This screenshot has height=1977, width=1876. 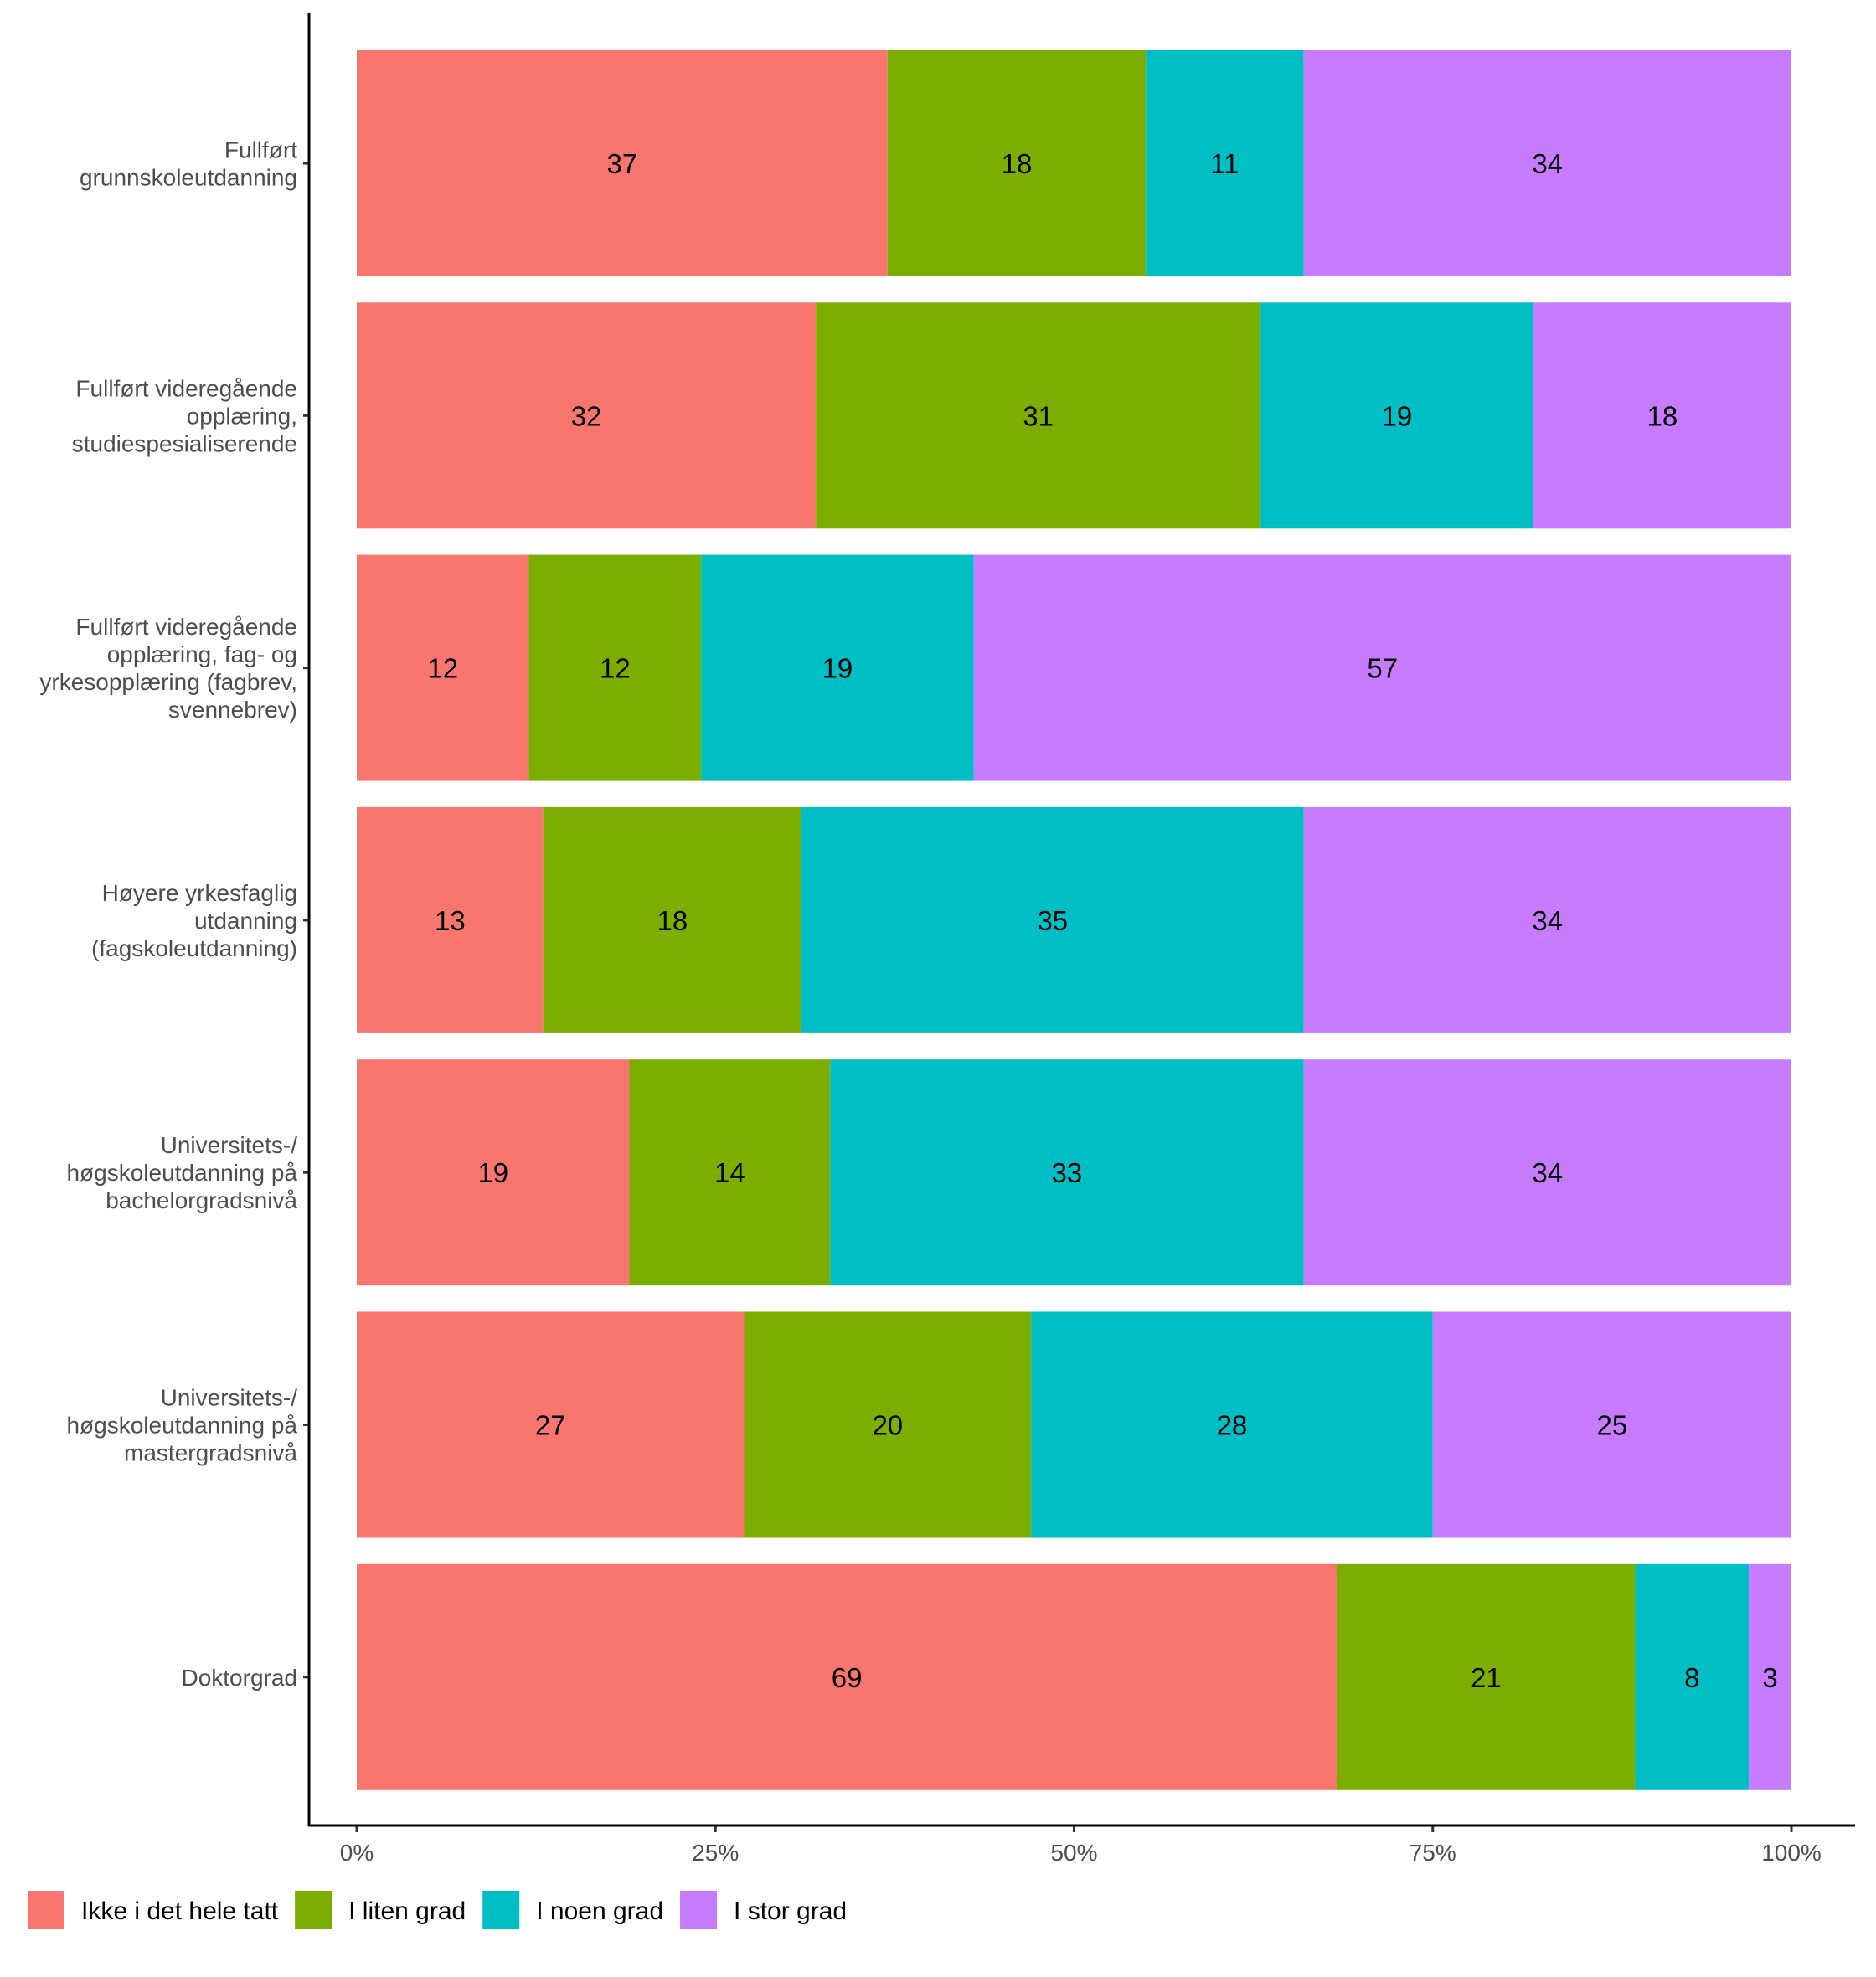 I want to click on data-label: 28, so click(x=1232, y=1425).